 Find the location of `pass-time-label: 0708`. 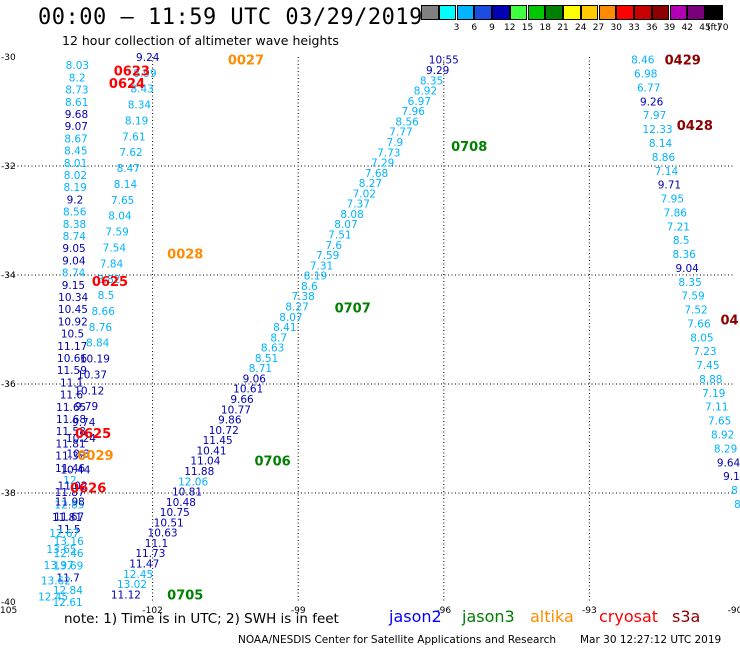

pass-time-label: 0708 is located at coordinates (469, 147).